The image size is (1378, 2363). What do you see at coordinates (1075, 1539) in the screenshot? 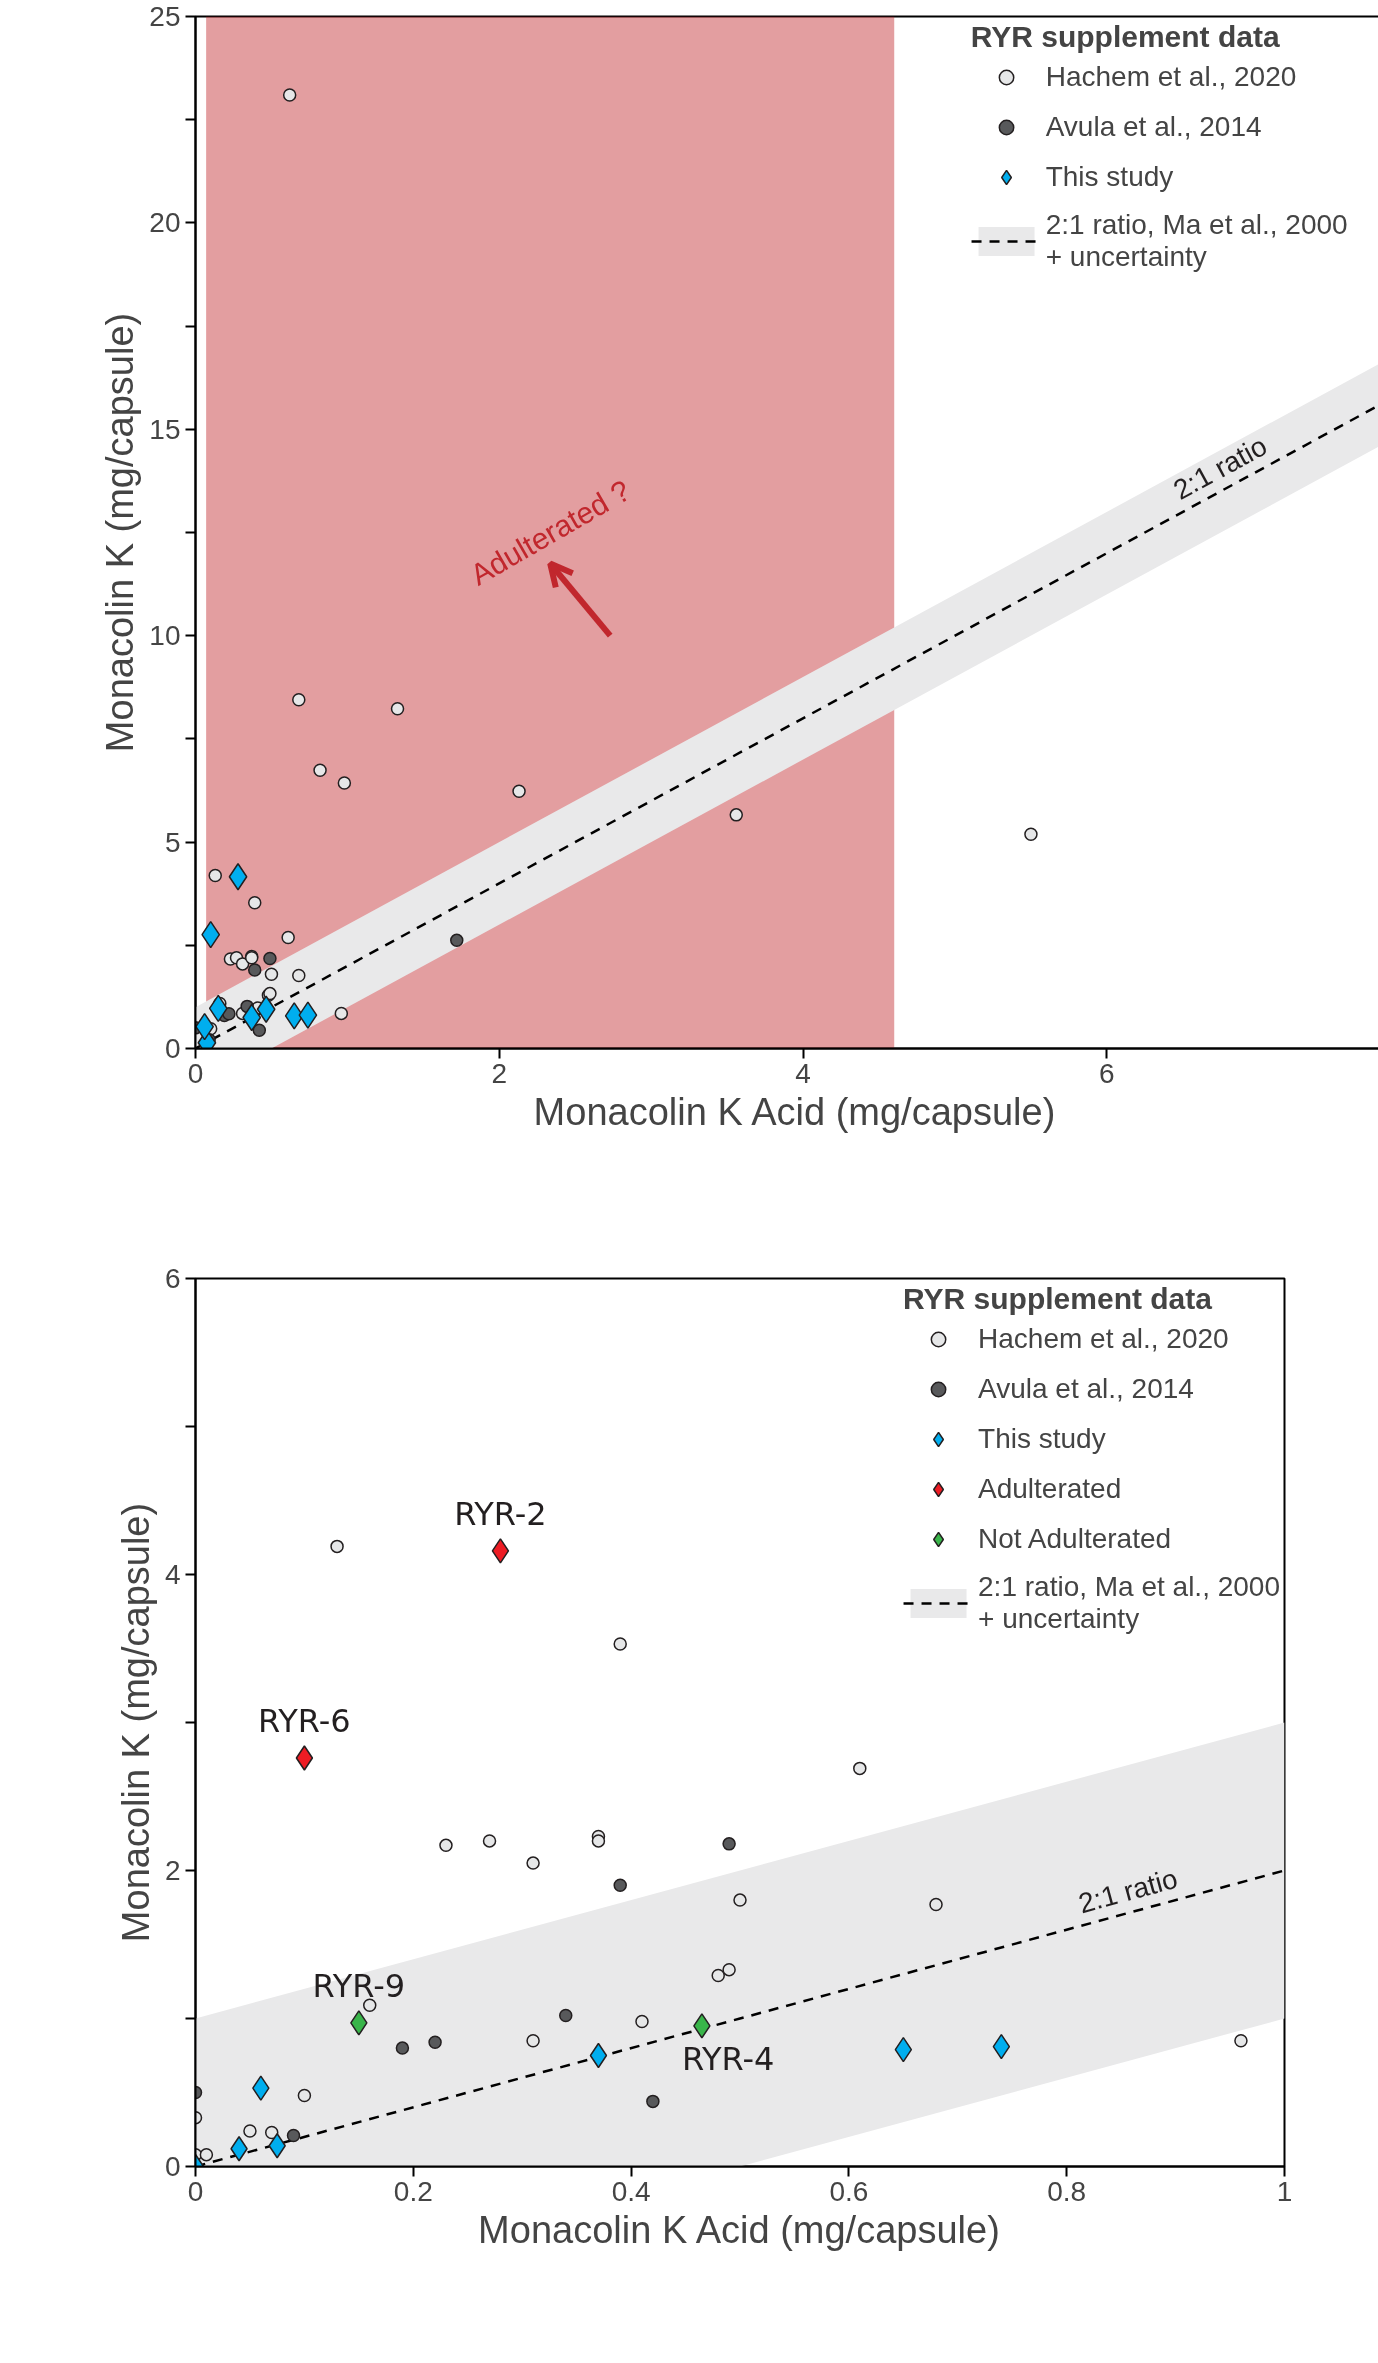
I see `legend-label: Not Adulterated` at bounding box center [1075, 1539].